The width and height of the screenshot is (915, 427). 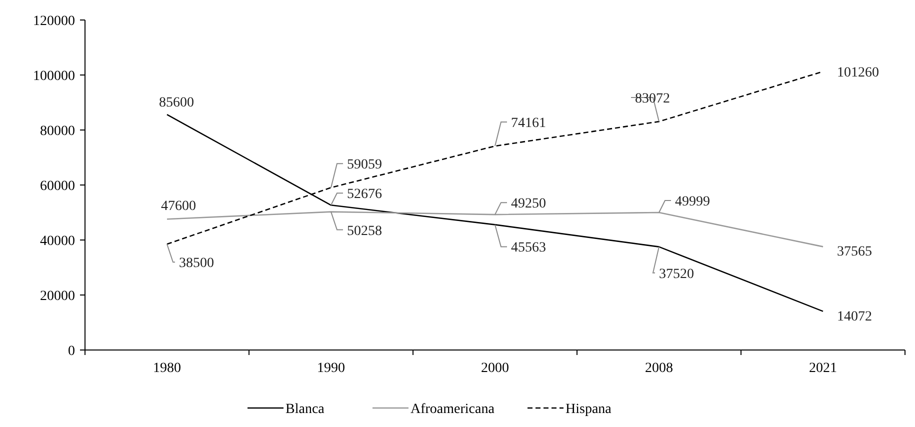 I want to click on x-tick-label: 1980, so click(x=167, y=368).